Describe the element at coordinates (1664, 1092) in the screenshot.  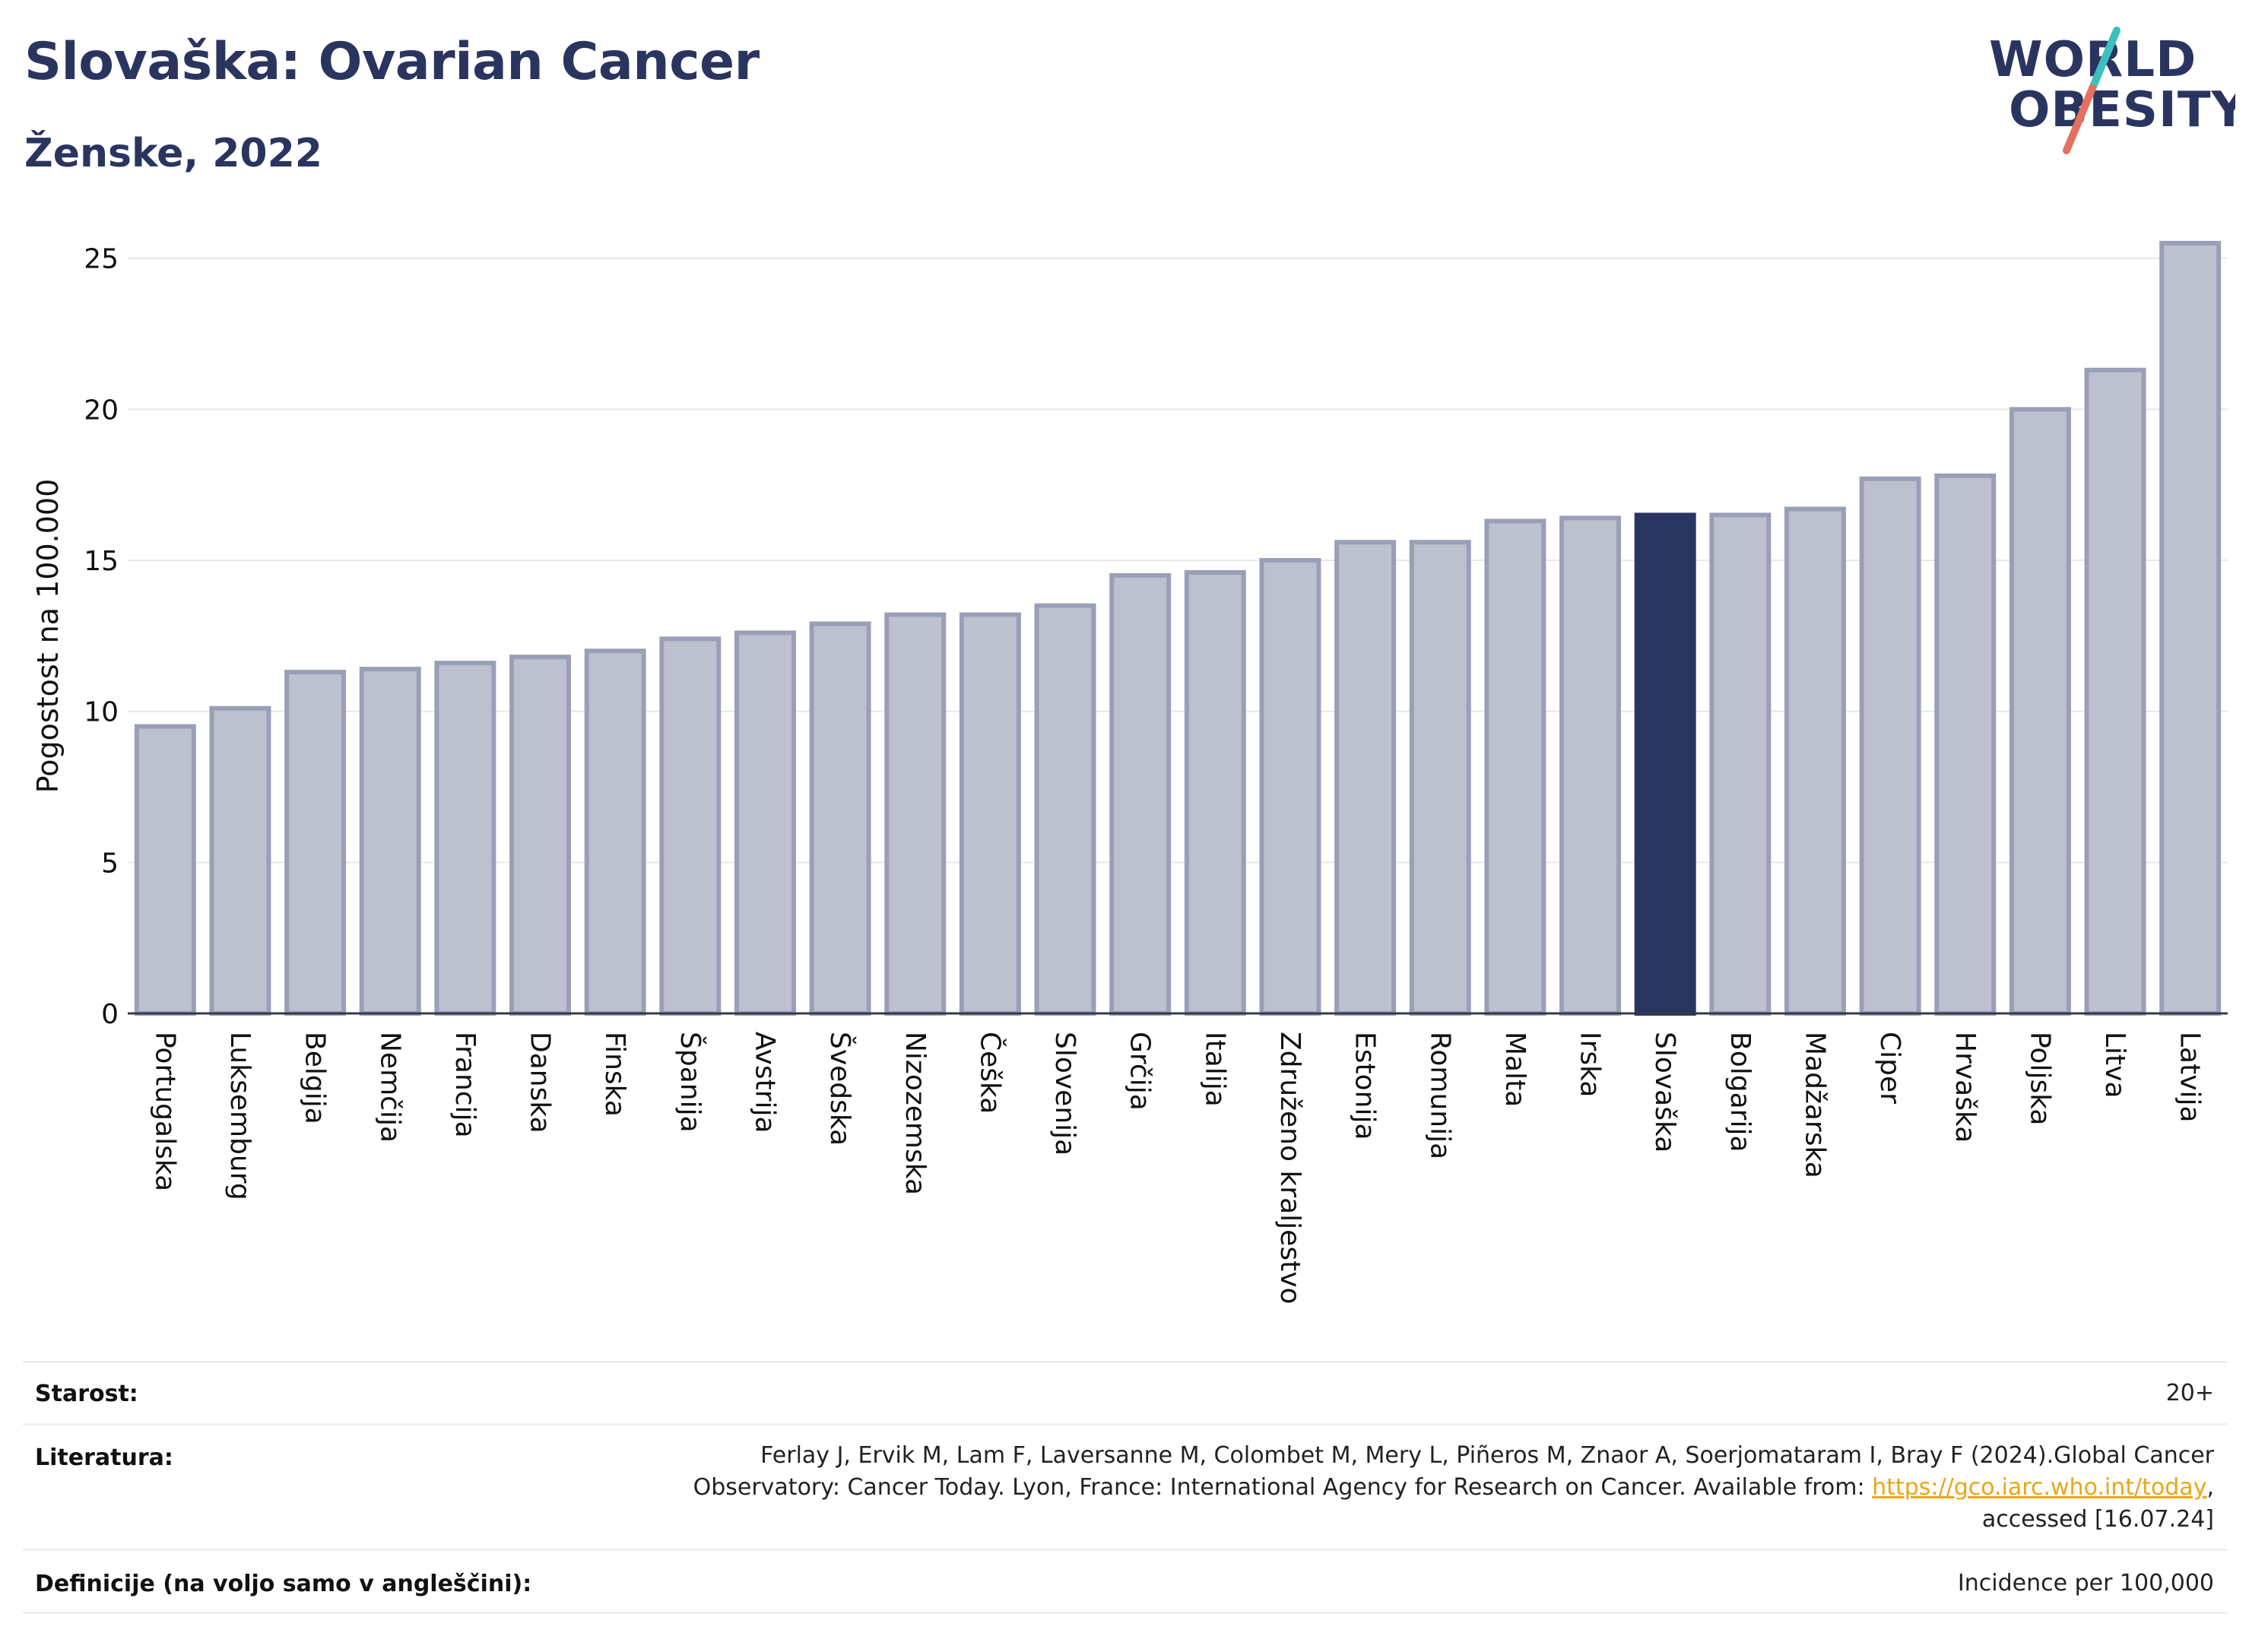
I see `x-tick-label: Slovaška` at that location.